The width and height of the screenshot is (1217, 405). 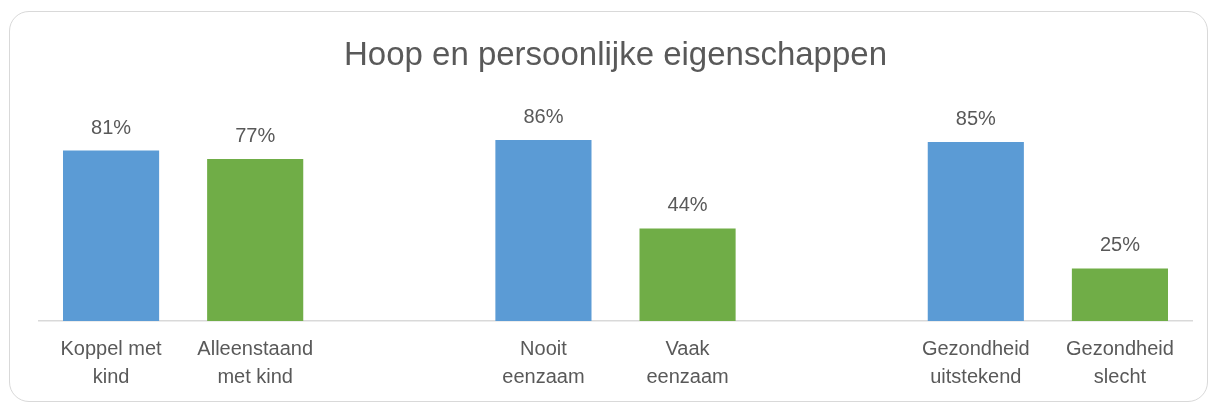 What do you see at coordinates (255, 361) in the screenshot?
I see `x-tick-label: Alleenstaand met kind` at bounding box center [255, 361].